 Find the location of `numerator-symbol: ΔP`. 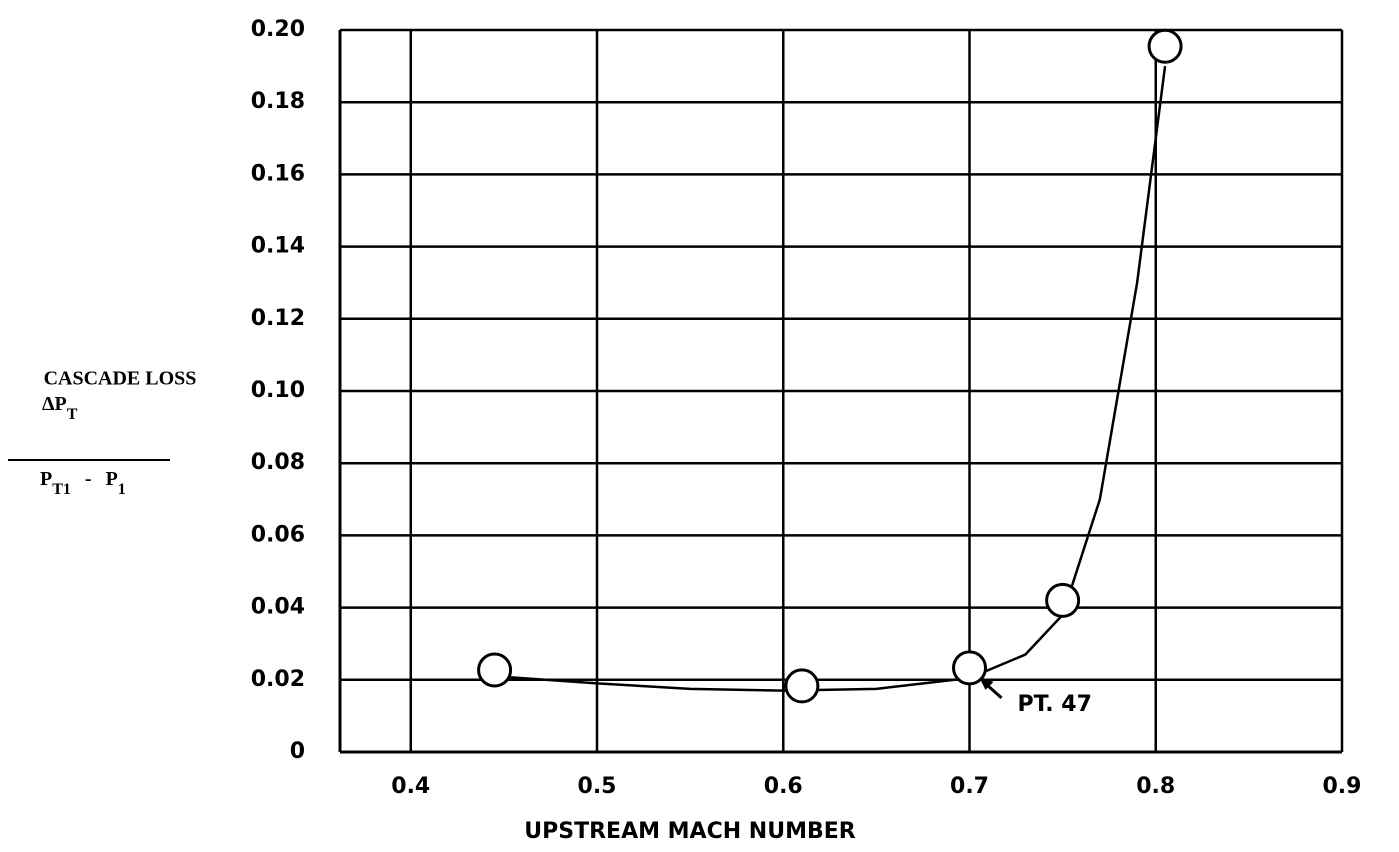

numerator-symbol: ΔP is located at coordinates (54, 404).